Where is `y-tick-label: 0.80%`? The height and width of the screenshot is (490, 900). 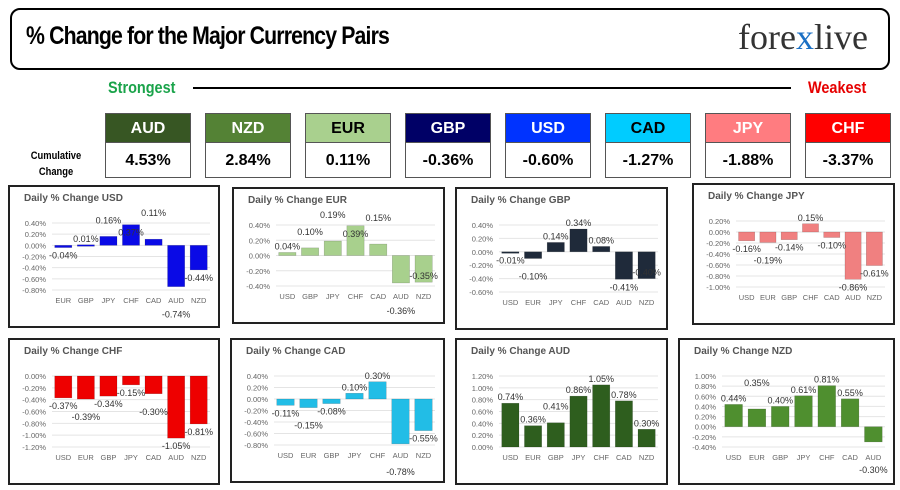 y-tick-label: 0.80% is located at coordinates (706, 386).